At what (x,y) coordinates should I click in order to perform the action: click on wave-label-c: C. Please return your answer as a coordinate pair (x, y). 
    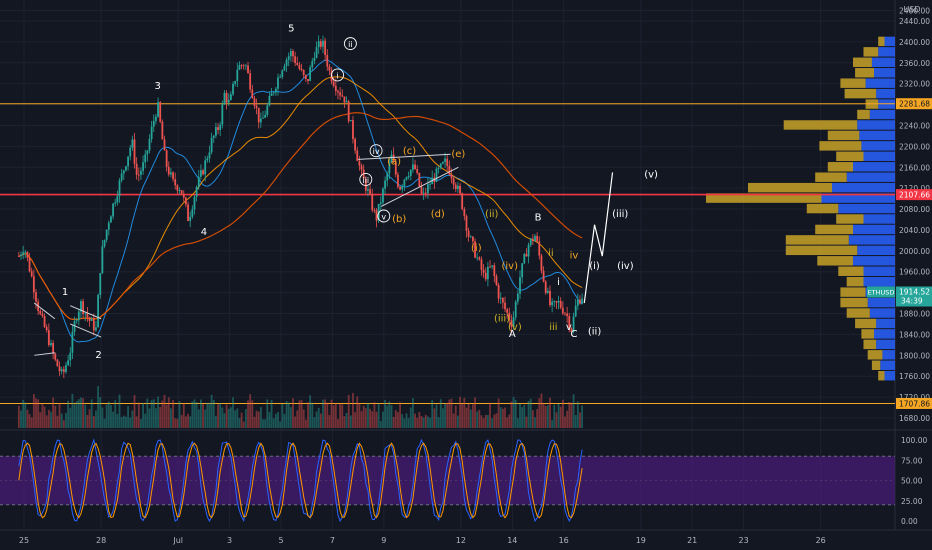
    Looking at the image, I should click on (573, 334).